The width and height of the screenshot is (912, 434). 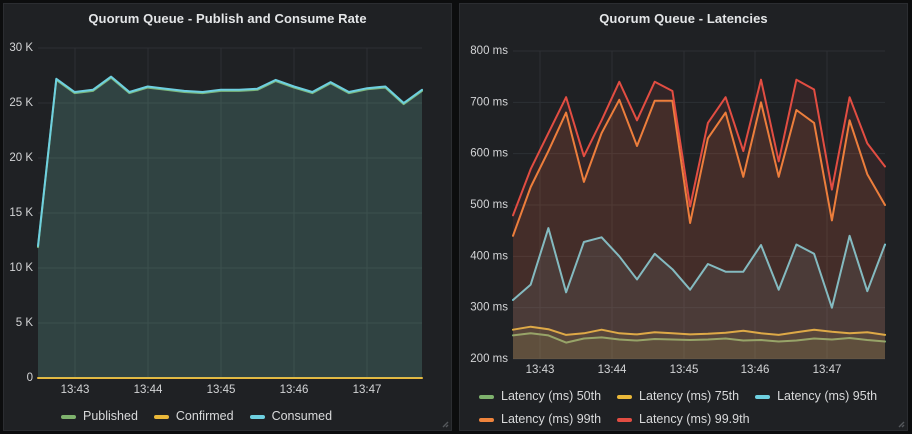 What do you see at coordinates (21, 213) in the screenshot?
I see `y-axis-tick-label: 15 K` at bounding box center [21, 213].